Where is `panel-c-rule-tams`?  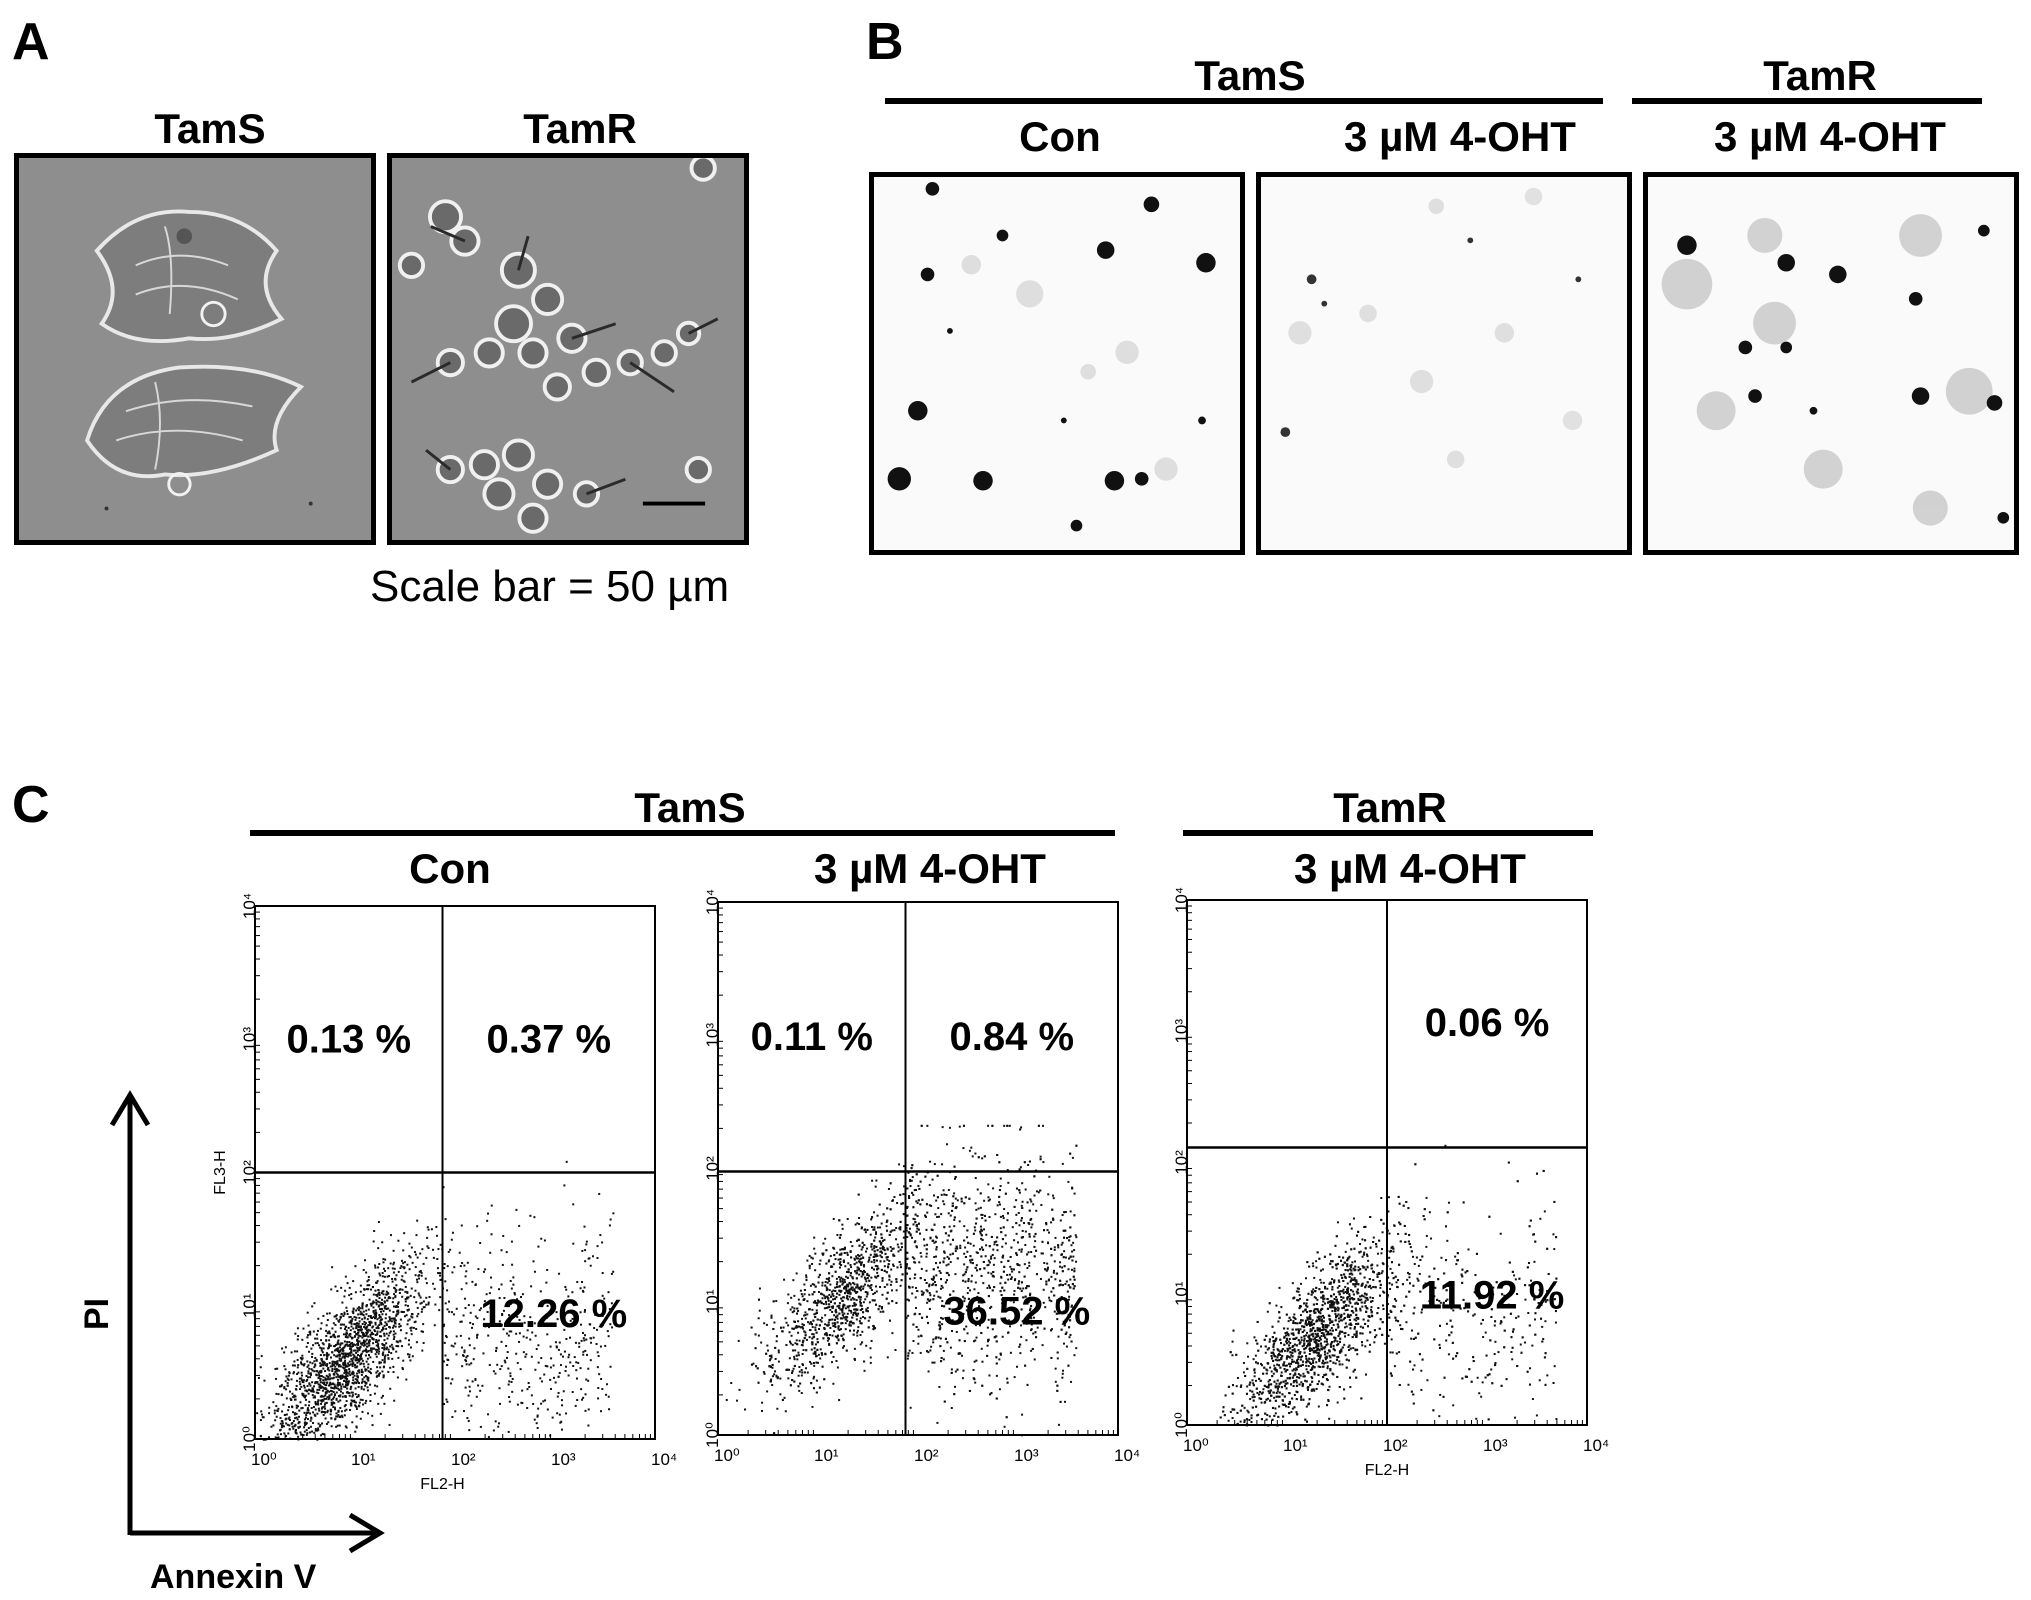
panel-c-rule-tams is located at coordinates (682, 833).